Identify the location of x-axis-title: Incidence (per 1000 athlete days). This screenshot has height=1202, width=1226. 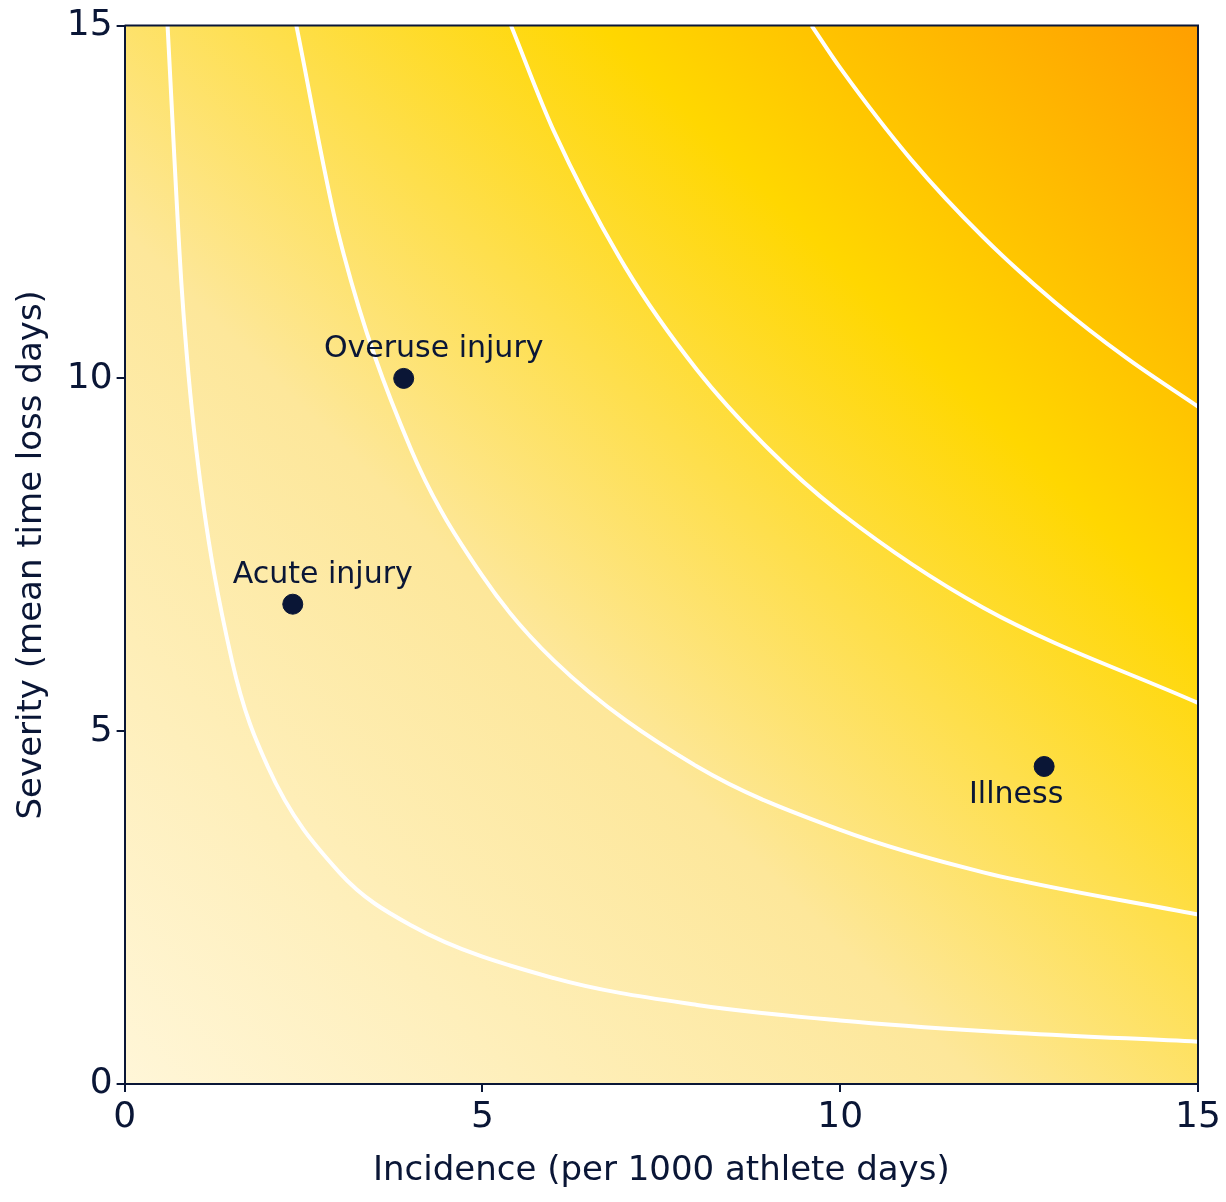
(661, 1168).